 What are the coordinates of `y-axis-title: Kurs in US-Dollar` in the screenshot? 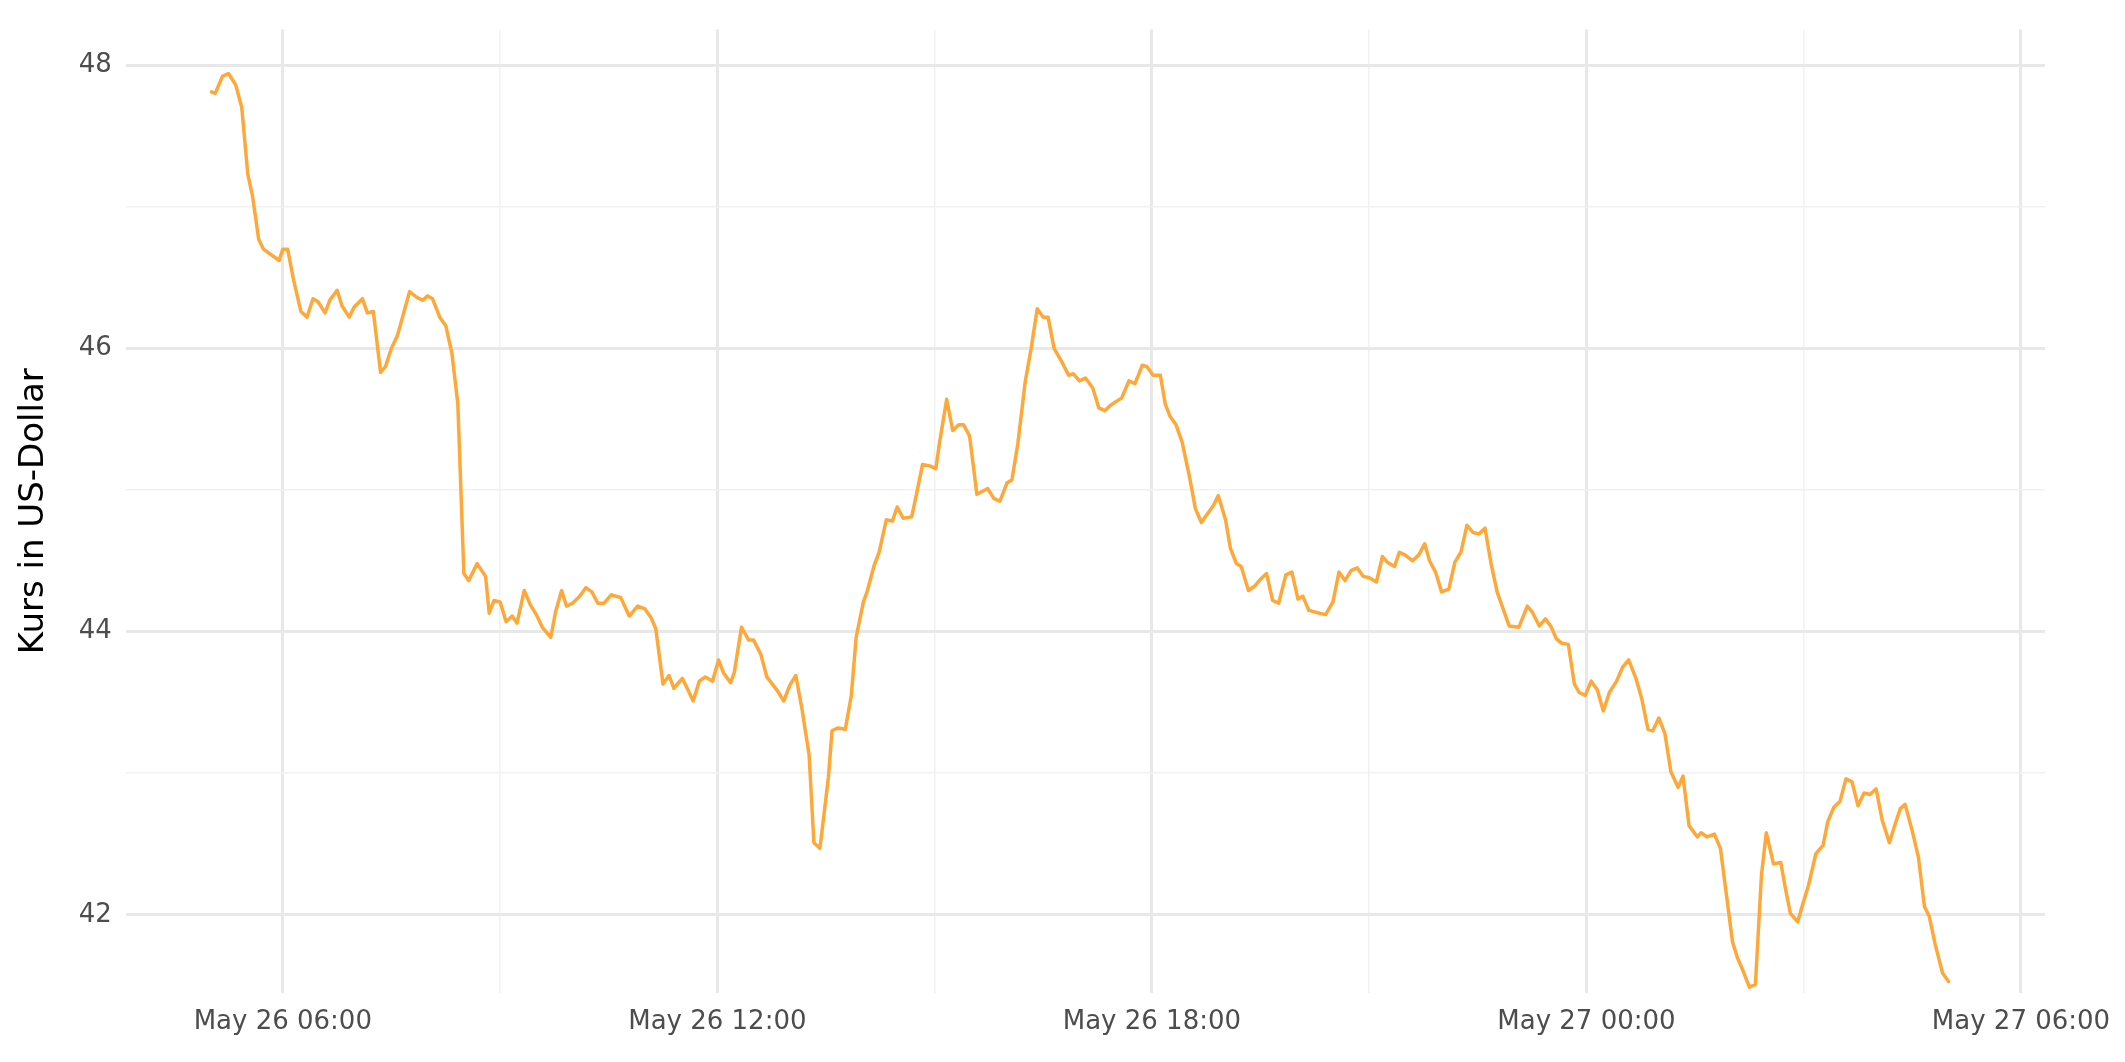 It's located at (31, 511).